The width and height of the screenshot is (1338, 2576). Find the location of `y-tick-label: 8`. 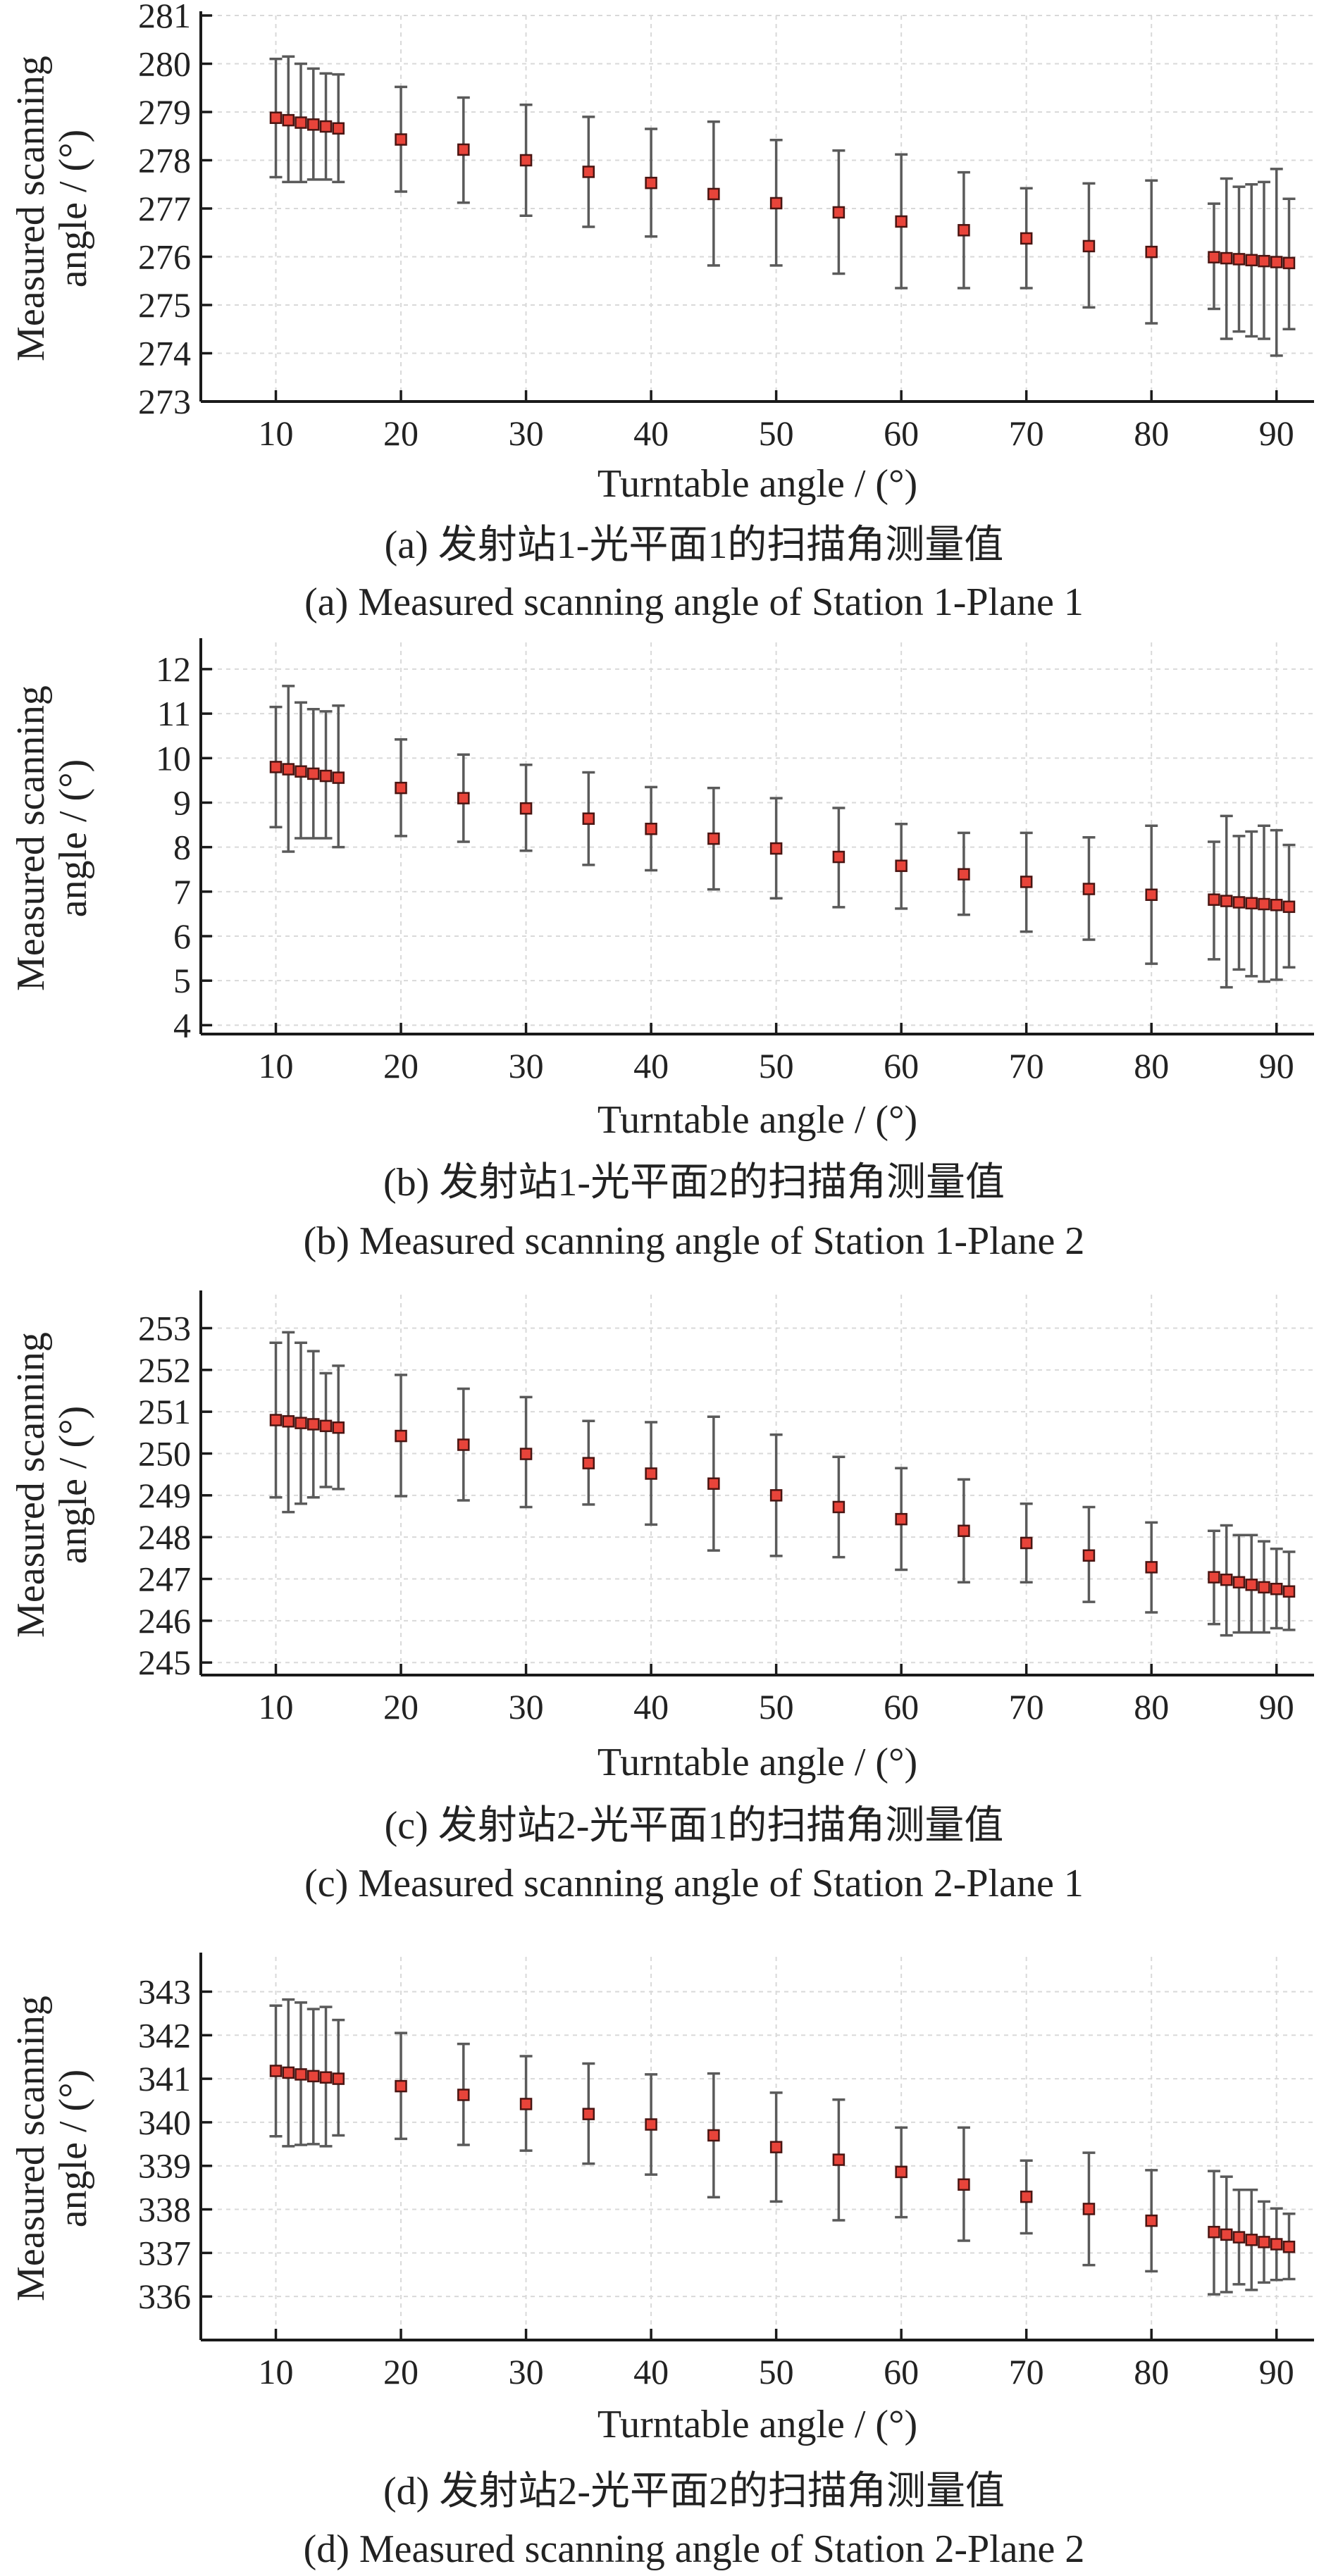

y-tick-label: 8 is located at coordinates (182, 847).